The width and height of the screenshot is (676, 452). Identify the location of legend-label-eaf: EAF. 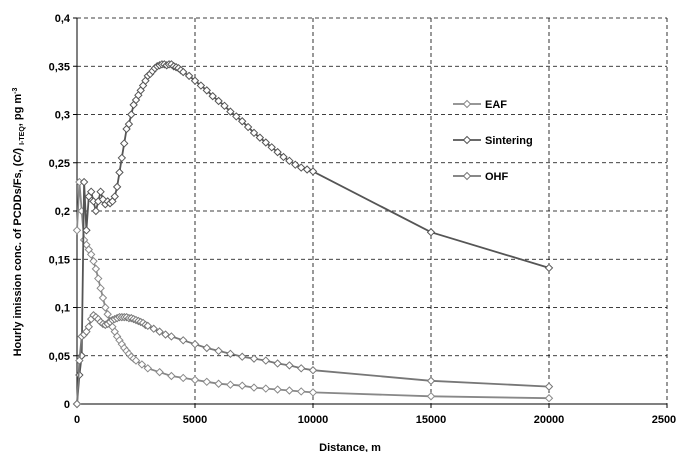
(496, 105).